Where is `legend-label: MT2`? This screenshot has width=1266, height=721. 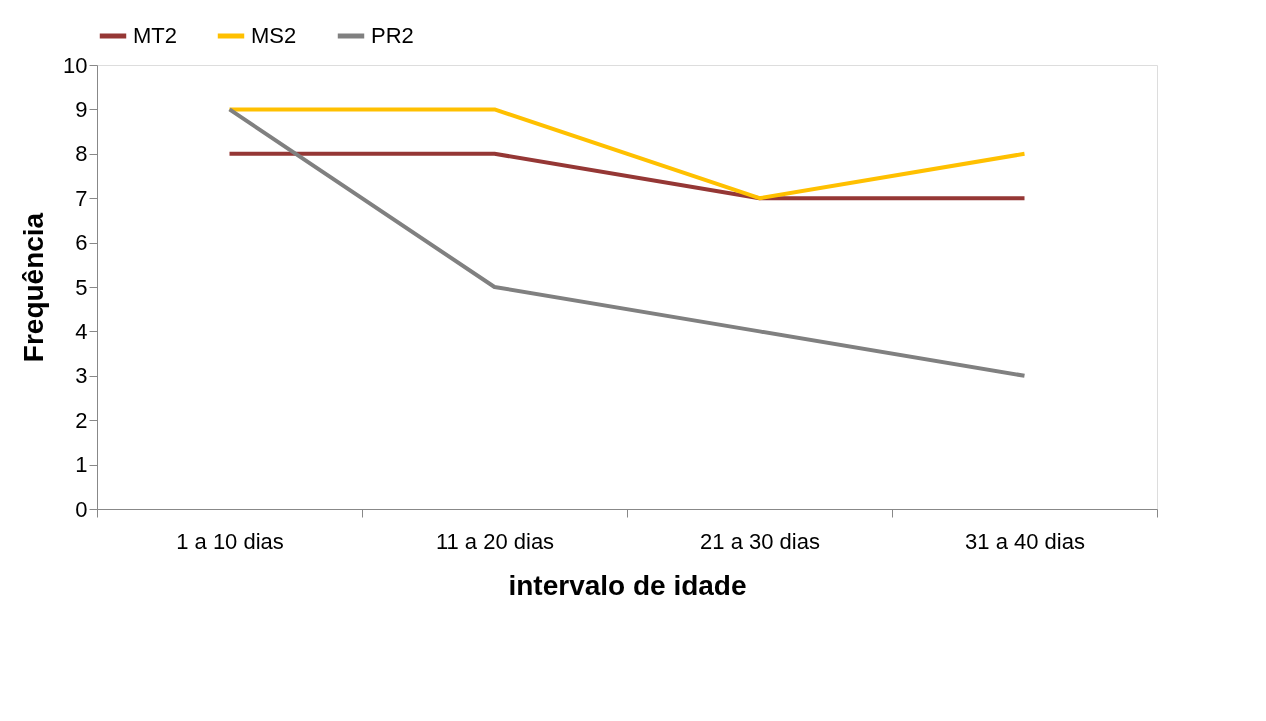 legend-label: MT2 is located at coordinates (155, 35).